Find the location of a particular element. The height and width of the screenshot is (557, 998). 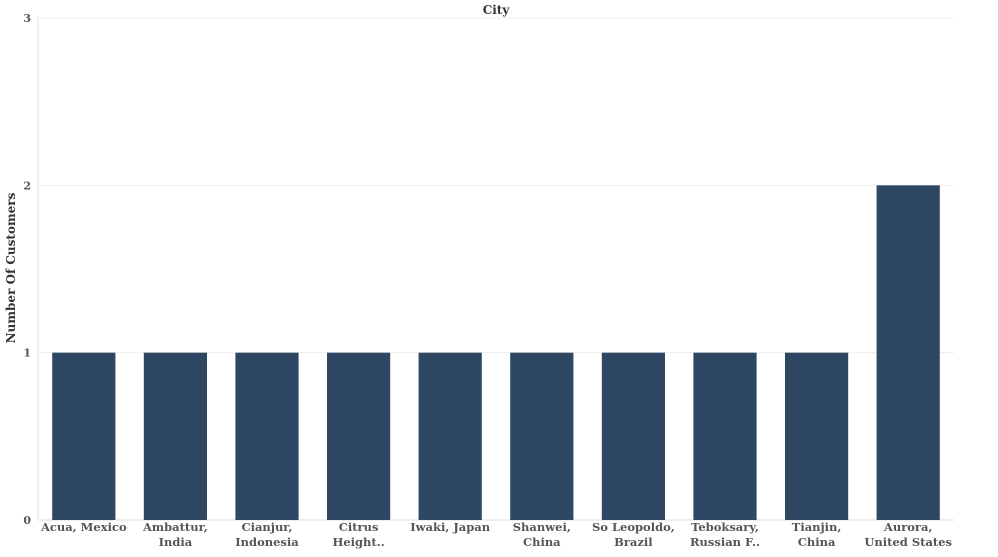

x-tick-label: Acua, Mexico is located at coordinates (83, 527).